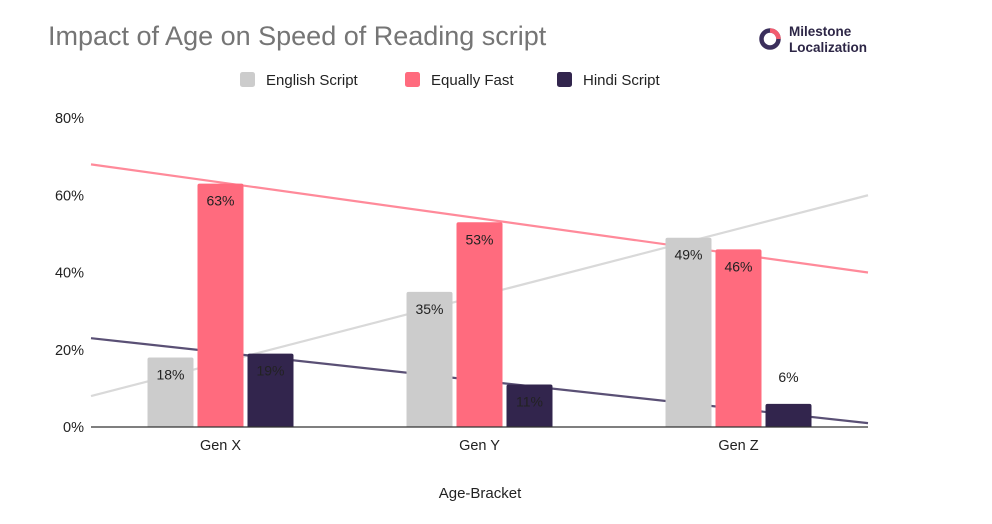  I want to click on bar-hindi-script-gen-z, so click(788, 415).